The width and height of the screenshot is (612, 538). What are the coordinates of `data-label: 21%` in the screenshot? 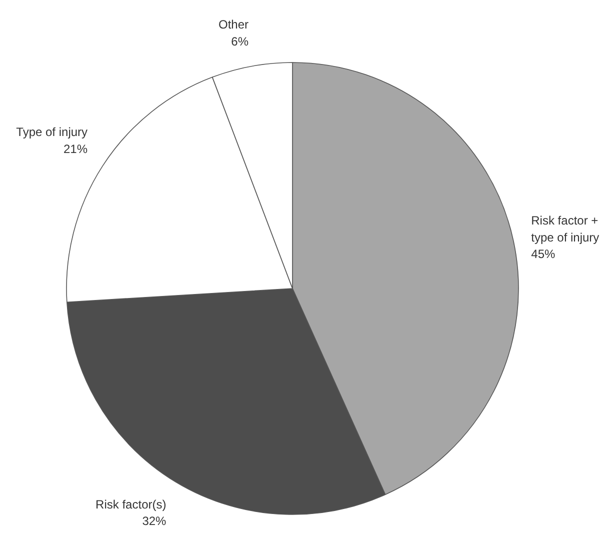 It's located at (76, 149).